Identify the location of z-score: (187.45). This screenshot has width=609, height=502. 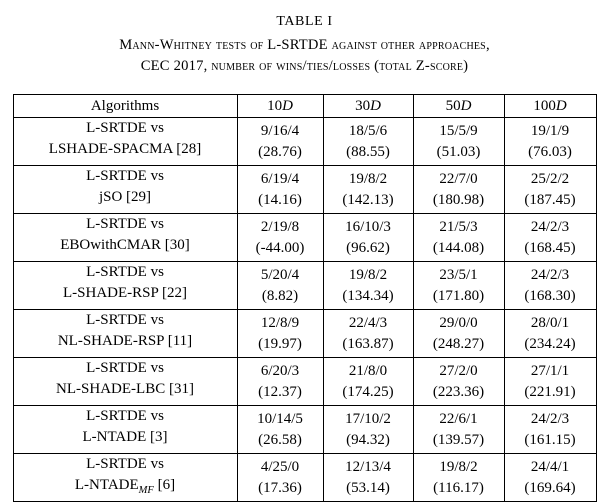
(550, 199).